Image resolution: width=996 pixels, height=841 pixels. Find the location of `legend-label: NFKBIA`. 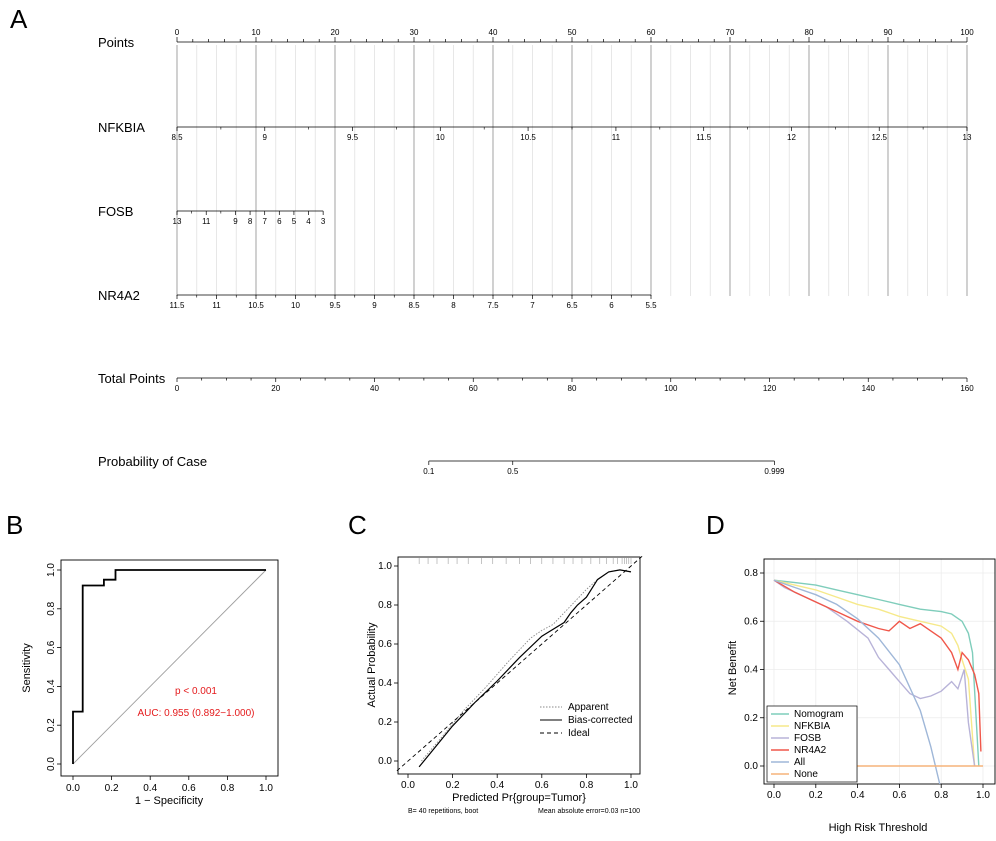

legend-label: NFKBIA is located at coordinates (812, 726).